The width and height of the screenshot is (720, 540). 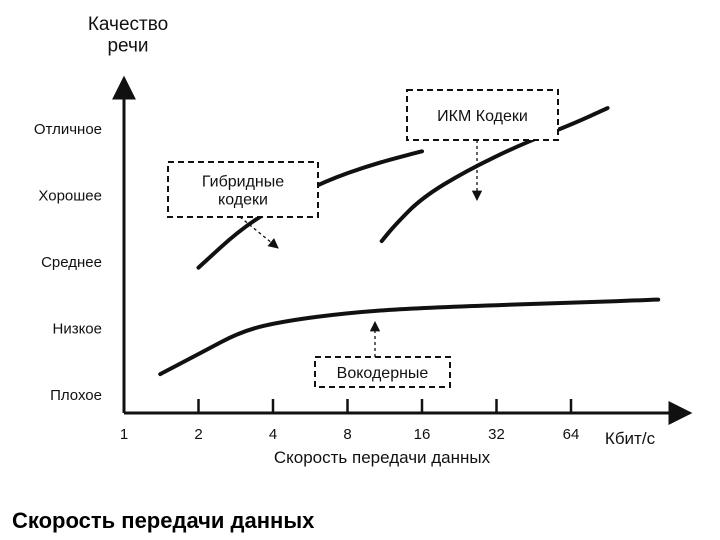 What do you see at coordinates (77, 329) in the screenshot?
I see `y-category-label: Низкое` at bounding box center [77, 329].